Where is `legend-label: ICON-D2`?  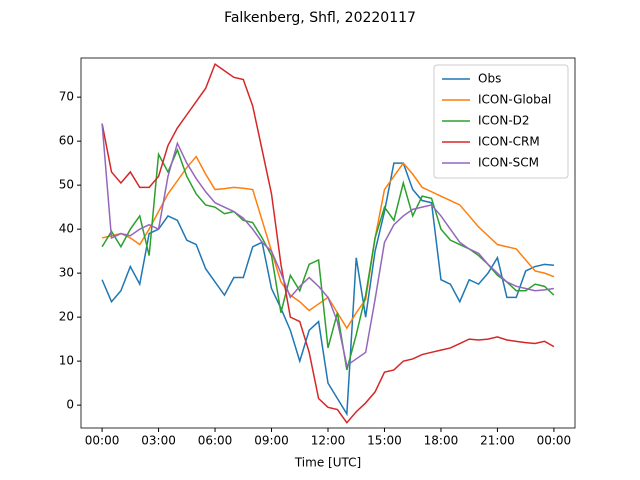
legend-label: ICON-D2 is located at coordinates (504, 121).